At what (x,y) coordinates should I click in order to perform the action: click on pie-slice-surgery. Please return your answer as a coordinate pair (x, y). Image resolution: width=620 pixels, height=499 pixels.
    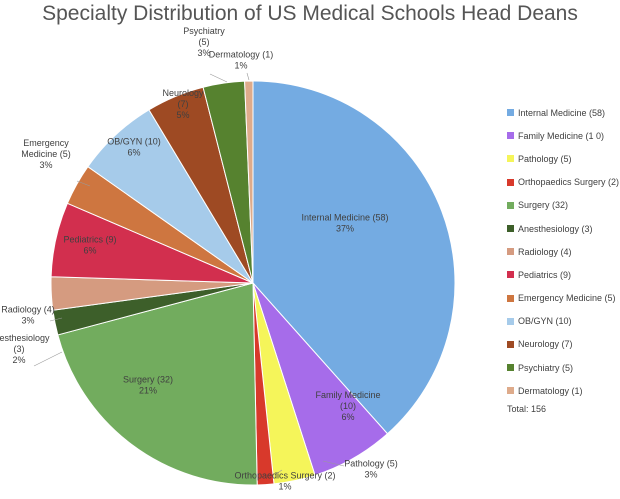
    Looking at the image, I should click on (157, 384).